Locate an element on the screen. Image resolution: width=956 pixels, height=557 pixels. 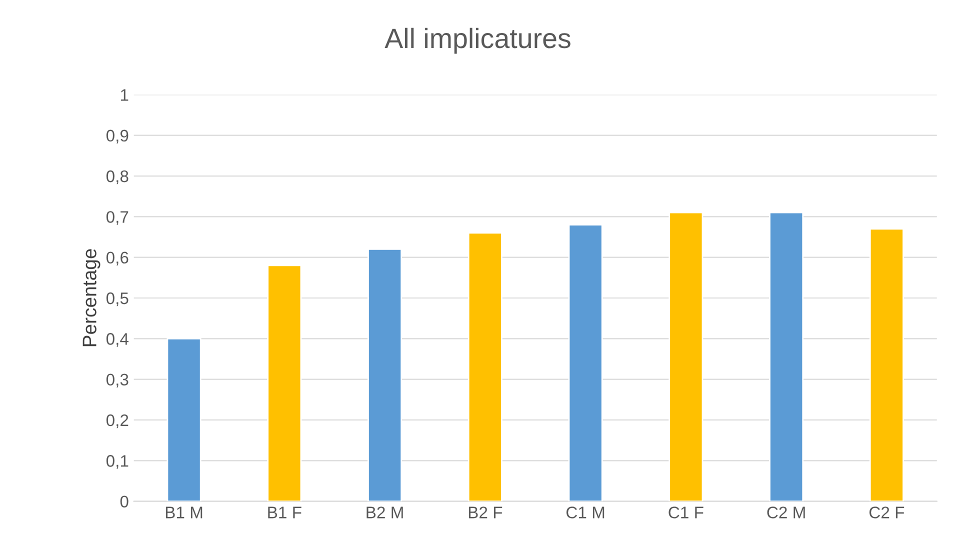
y-tick-label: 0,1 is located at coordinates (117, 462).